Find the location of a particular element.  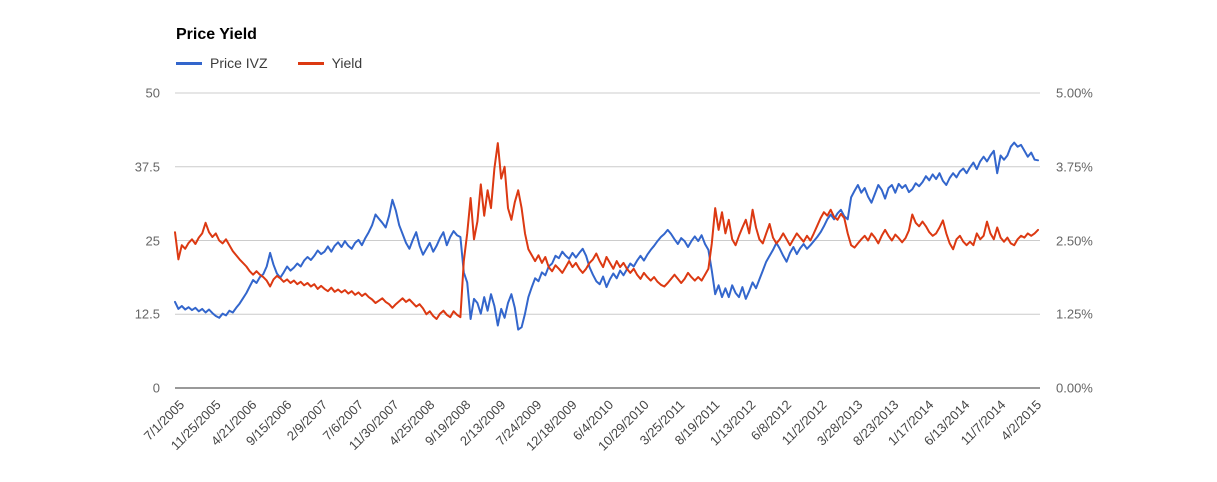

y-axis-label-right: 5.00% is located at coordinates (1074, 93).